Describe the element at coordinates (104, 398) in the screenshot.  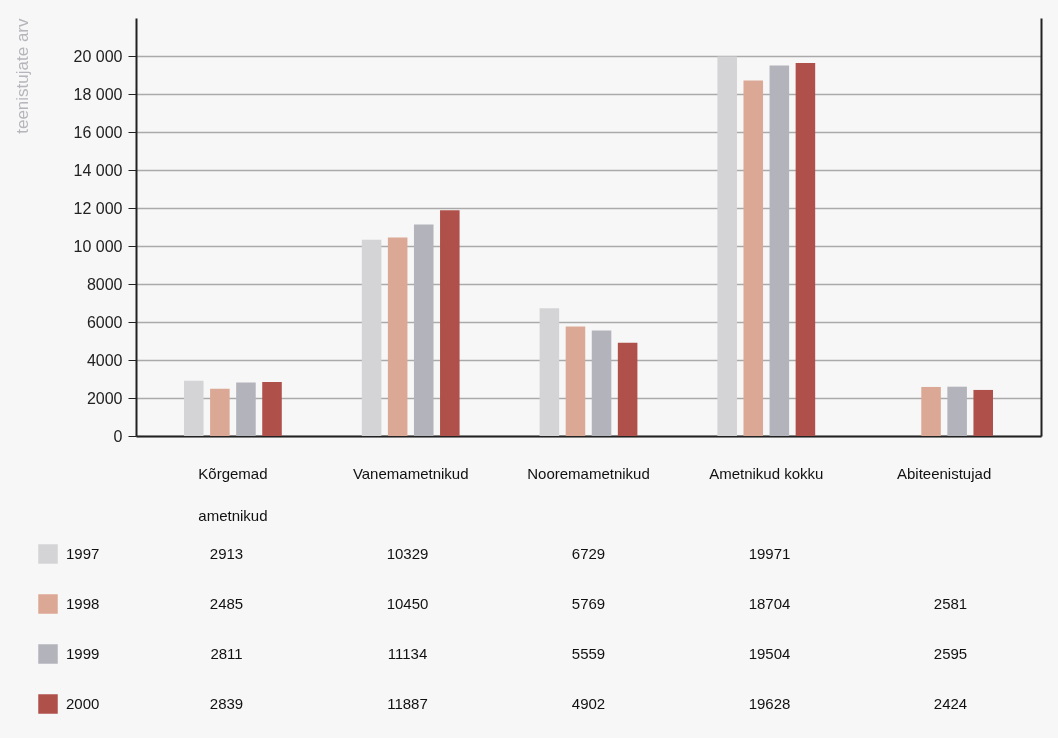
I see `y-tick-label: 2000` at that location.